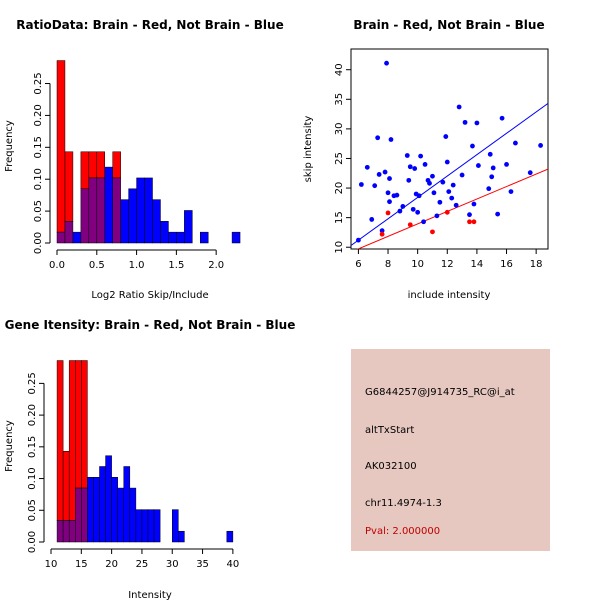  Describe the element at coordinates (339, 69) in the screenshot. I see `scatter-y-tick-label: 40` at that location.